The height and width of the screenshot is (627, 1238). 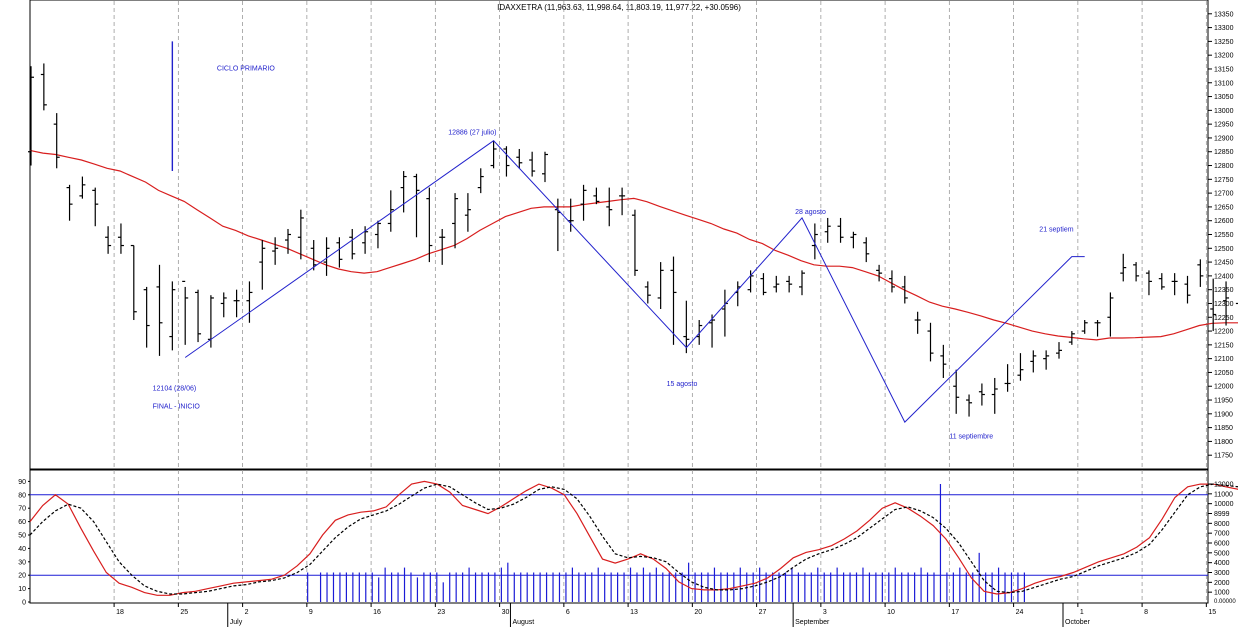 I want to click on volume-tick-label: 6000, so click(x=1222, y=544).